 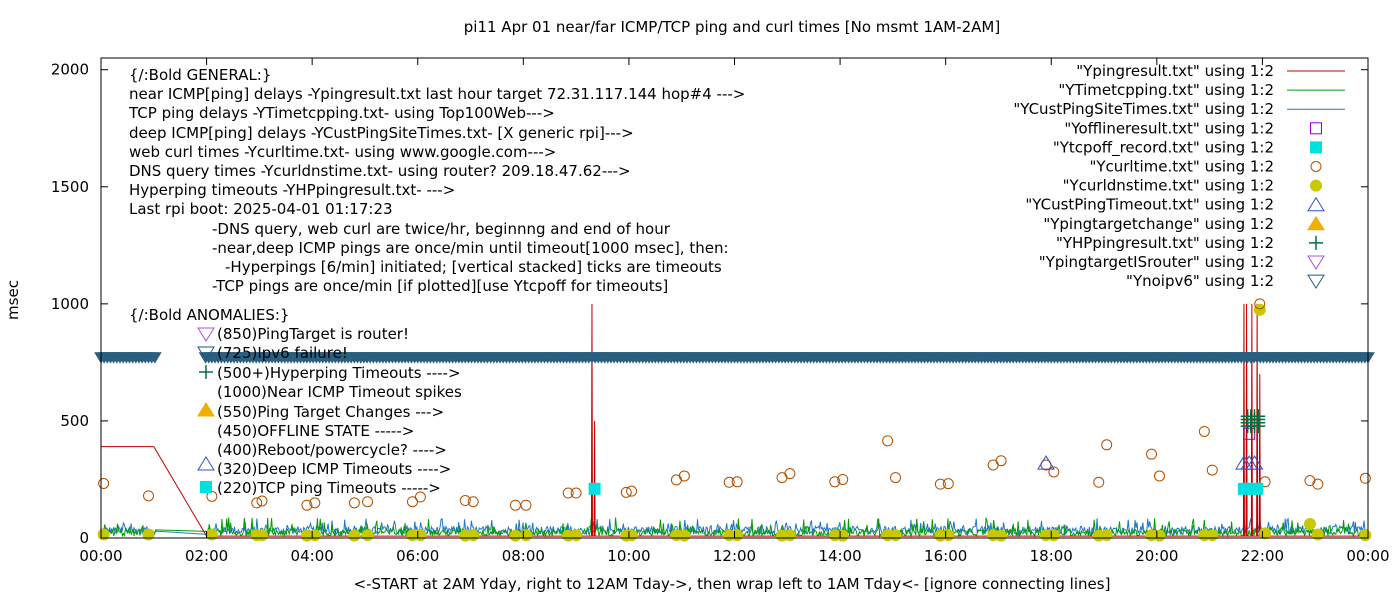 What do you see at coordinates (154, 358) in the screenshot?
I see `noipv6-marker` at bounding box center [154, 358].